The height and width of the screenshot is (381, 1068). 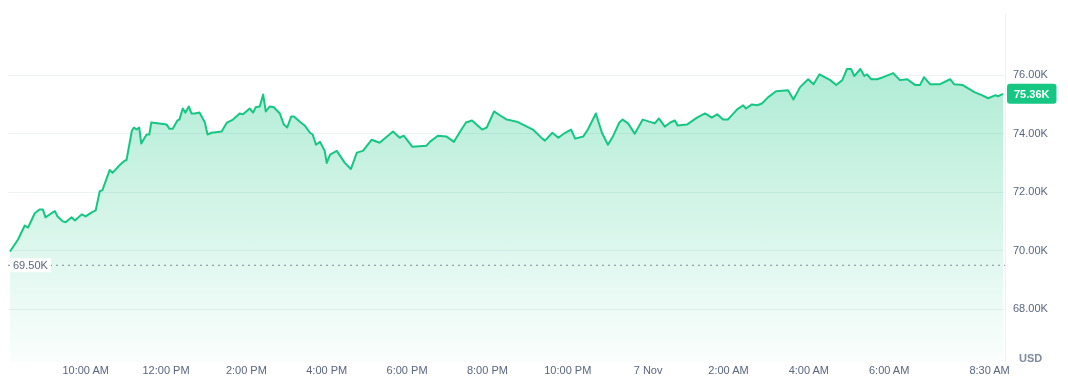 I want to click on x-tick-label: 6:00 AM, so click(x=889, y=370).